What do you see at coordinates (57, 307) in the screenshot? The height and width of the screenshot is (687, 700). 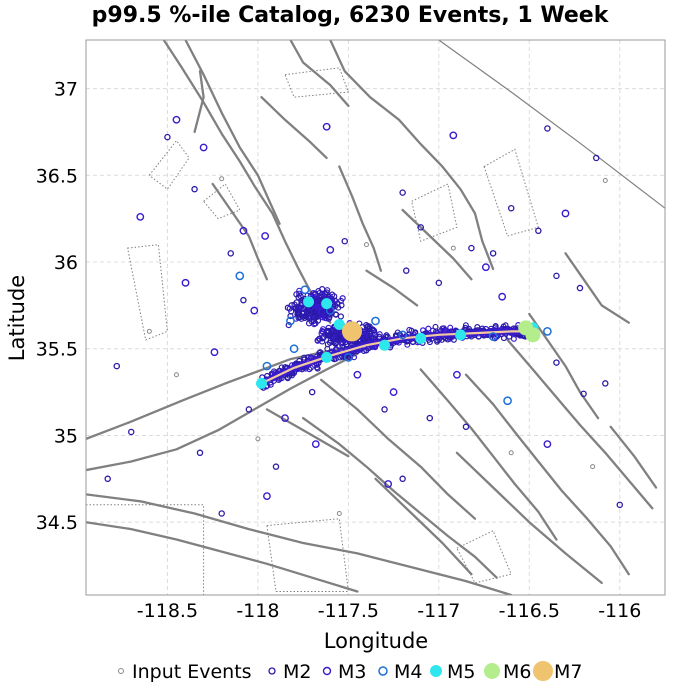 I see `y-ticks: 34.5 35 35.5 36 36.5 37` at bounding box center [57, 307].